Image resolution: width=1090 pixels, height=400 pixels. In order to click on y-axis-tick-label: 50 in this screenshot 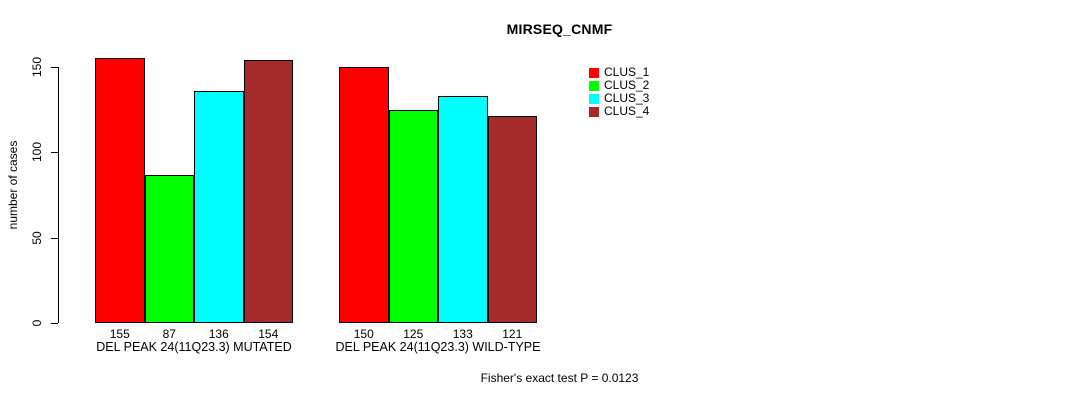, I will do `click(37, 237)`.